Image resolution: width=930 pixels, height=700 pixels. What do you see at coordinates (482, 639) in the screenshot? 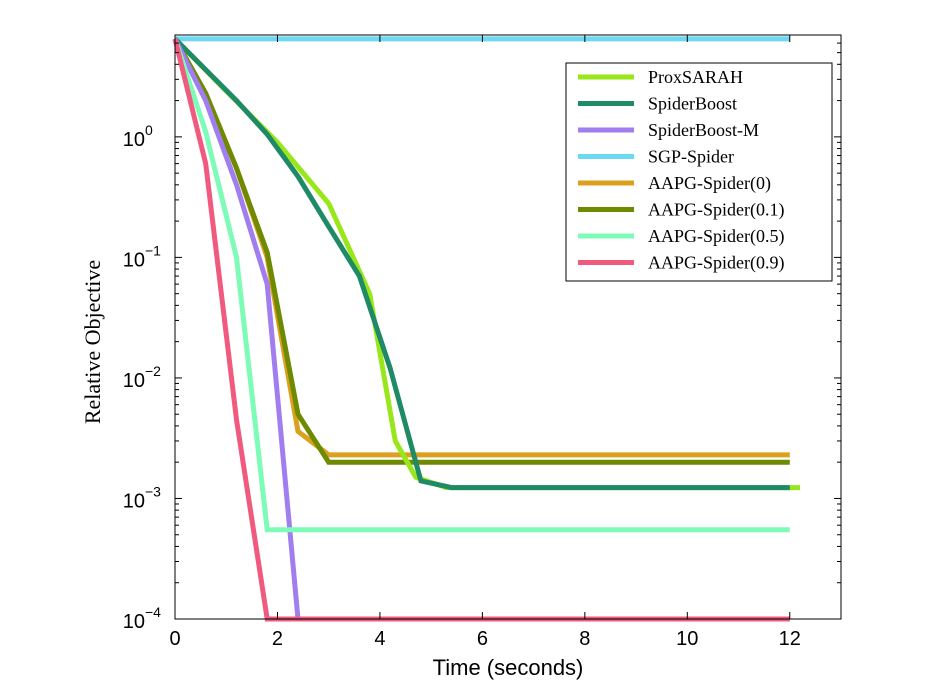
I see `x-tick-label: 6` at bounding box center [482, 639].